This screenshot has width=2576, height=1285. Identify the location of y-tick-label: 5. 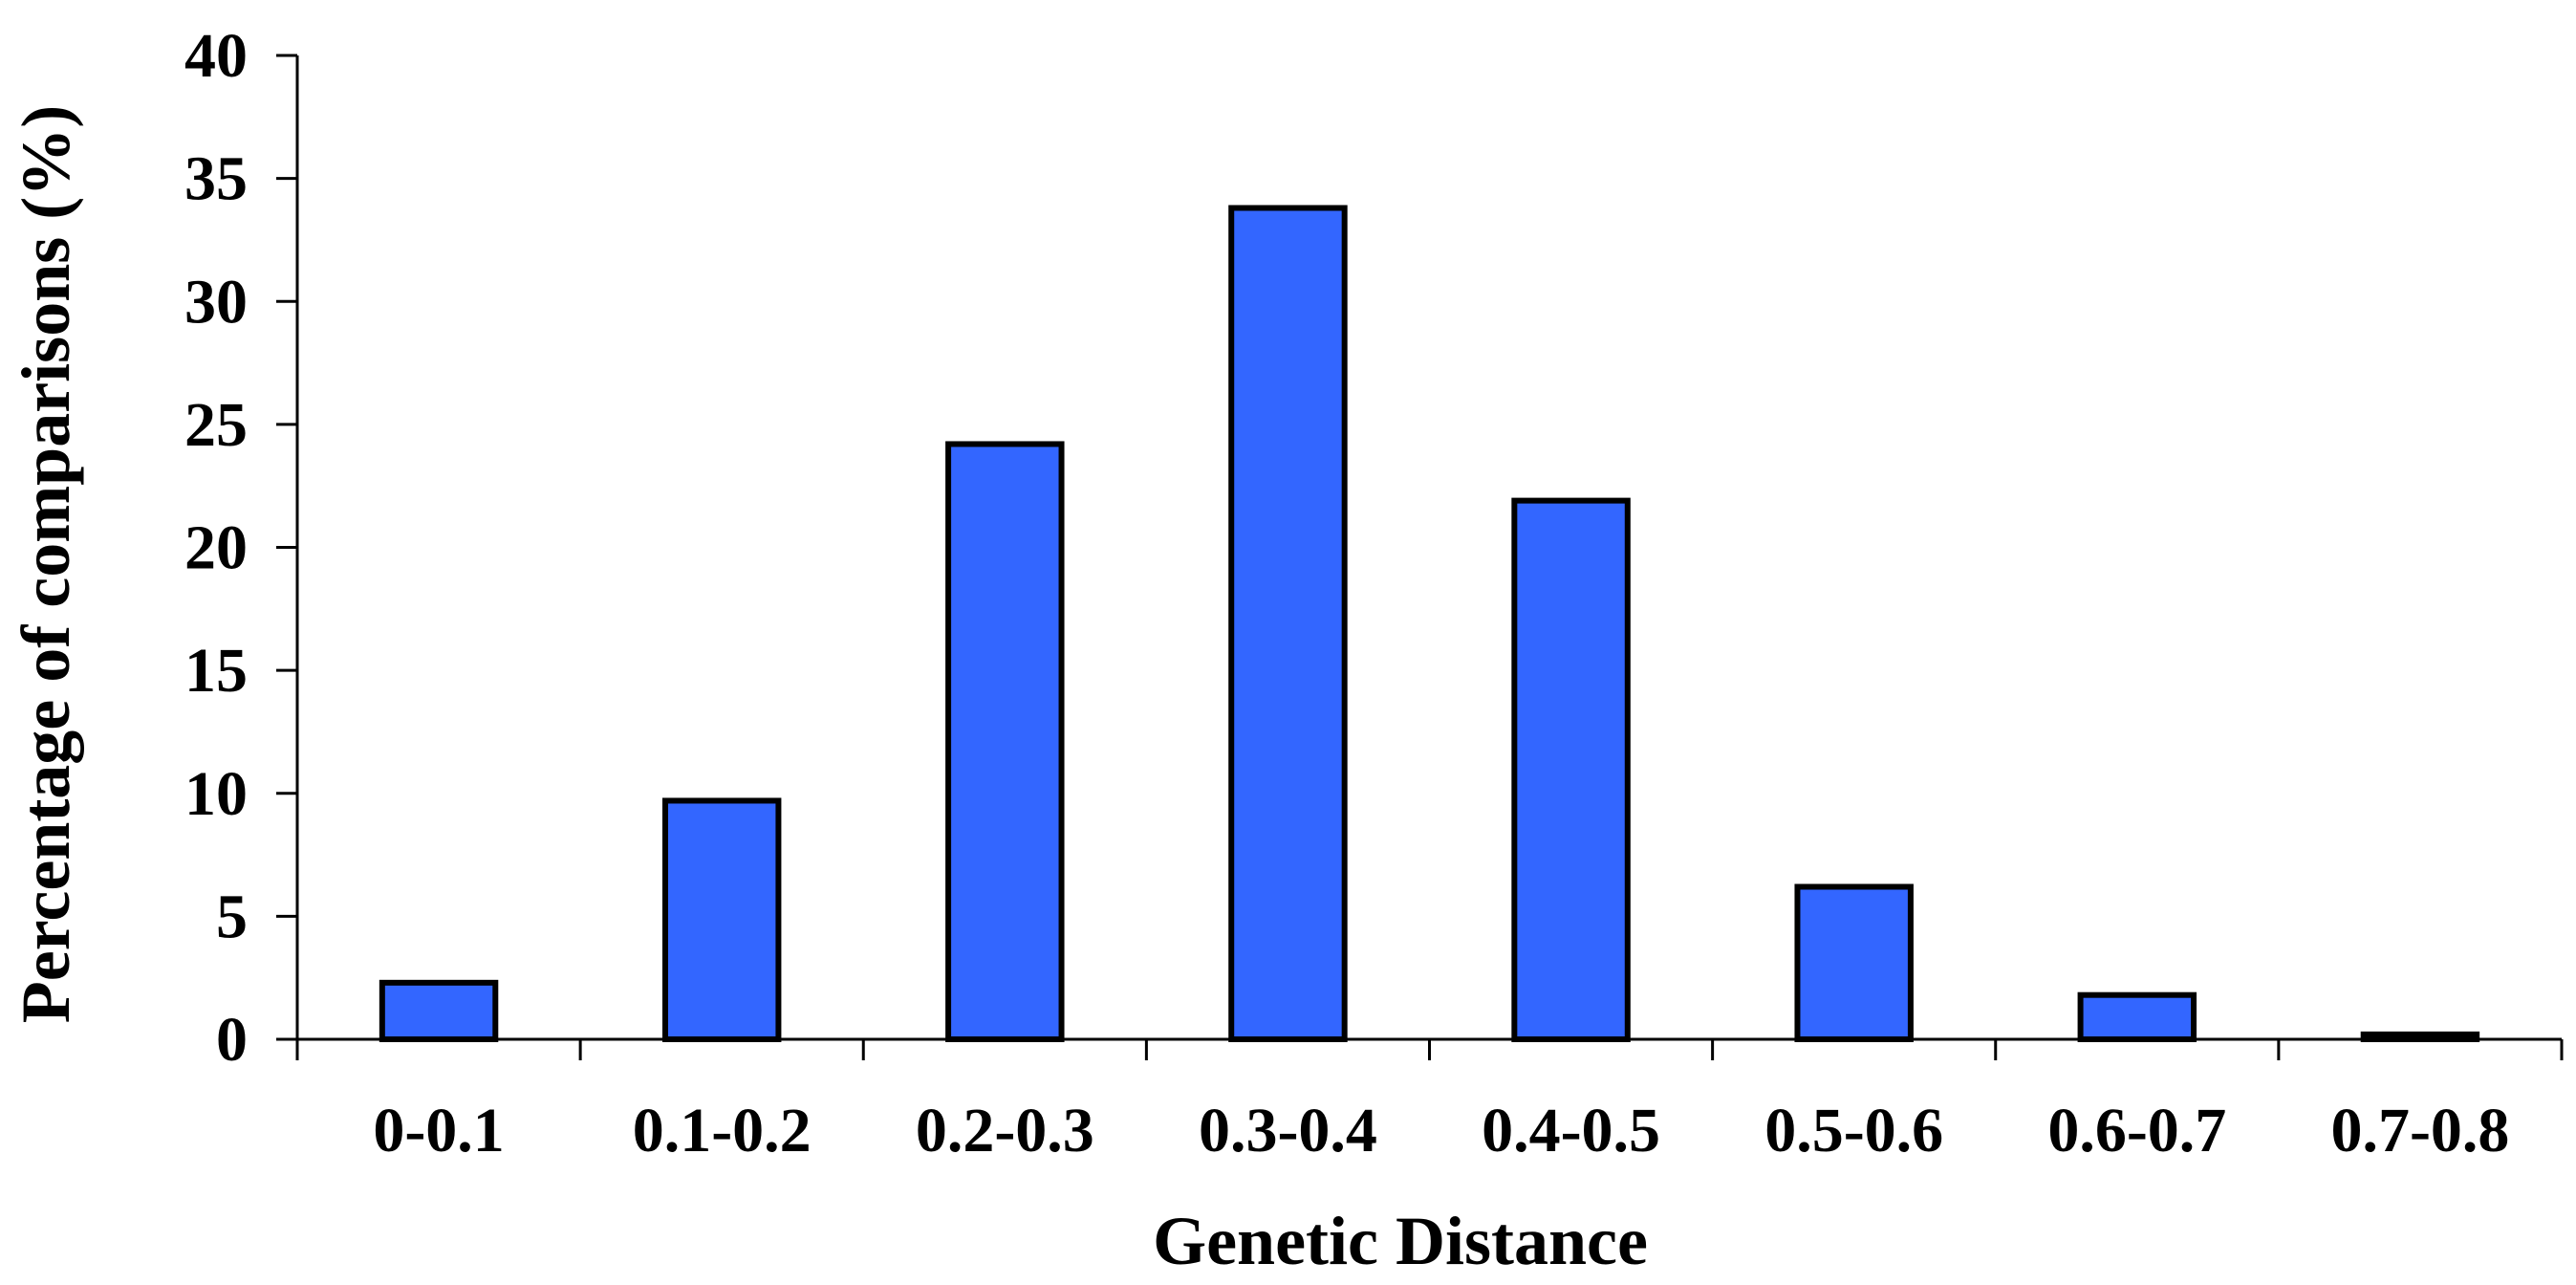
(232, 916).